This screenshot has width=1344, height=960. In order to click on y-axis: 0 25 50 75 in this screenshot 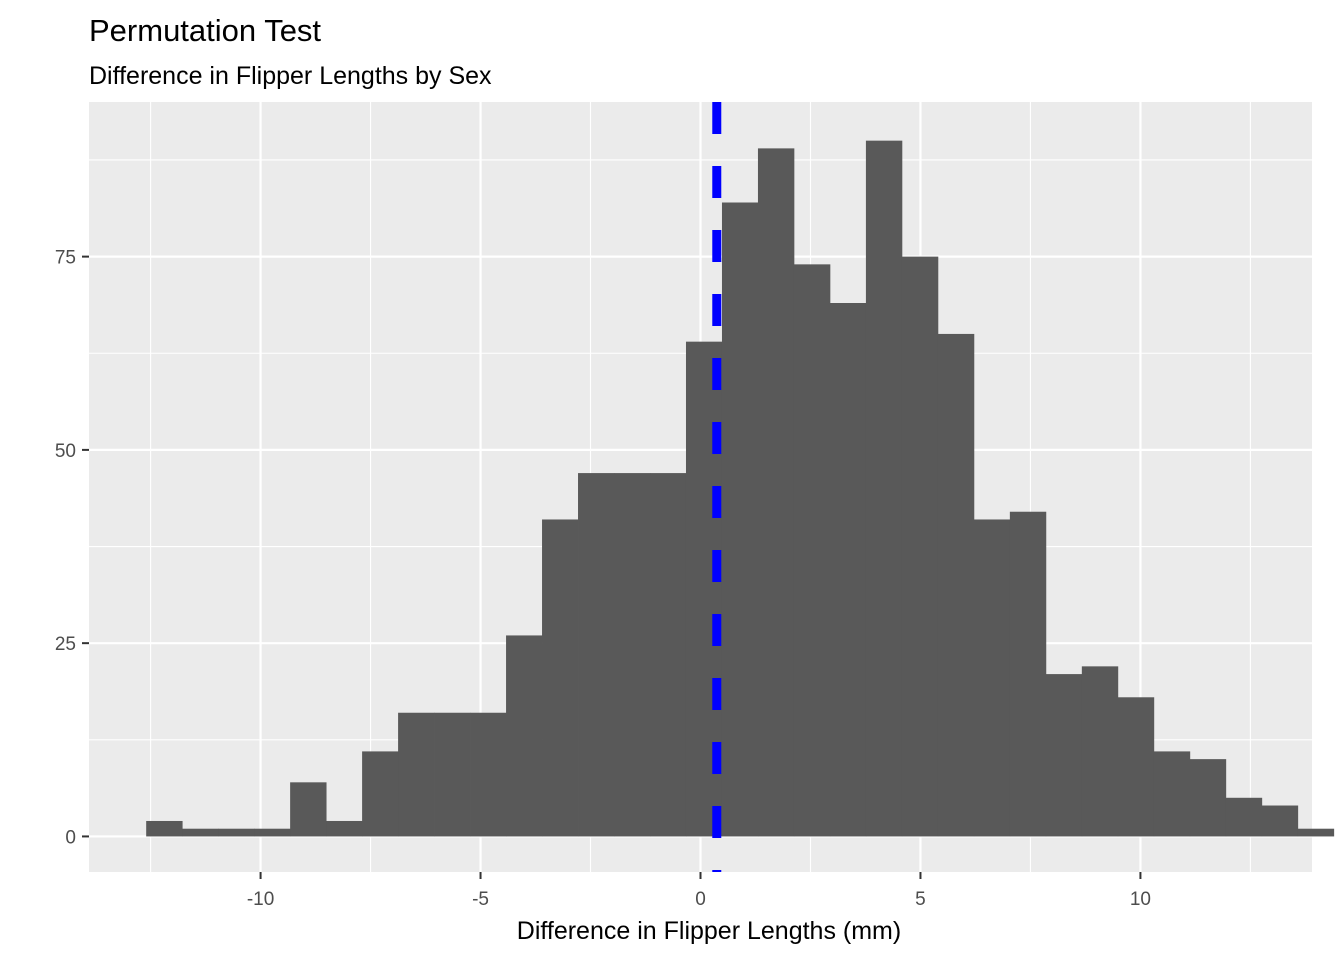, I will do `click(72, 548)`.